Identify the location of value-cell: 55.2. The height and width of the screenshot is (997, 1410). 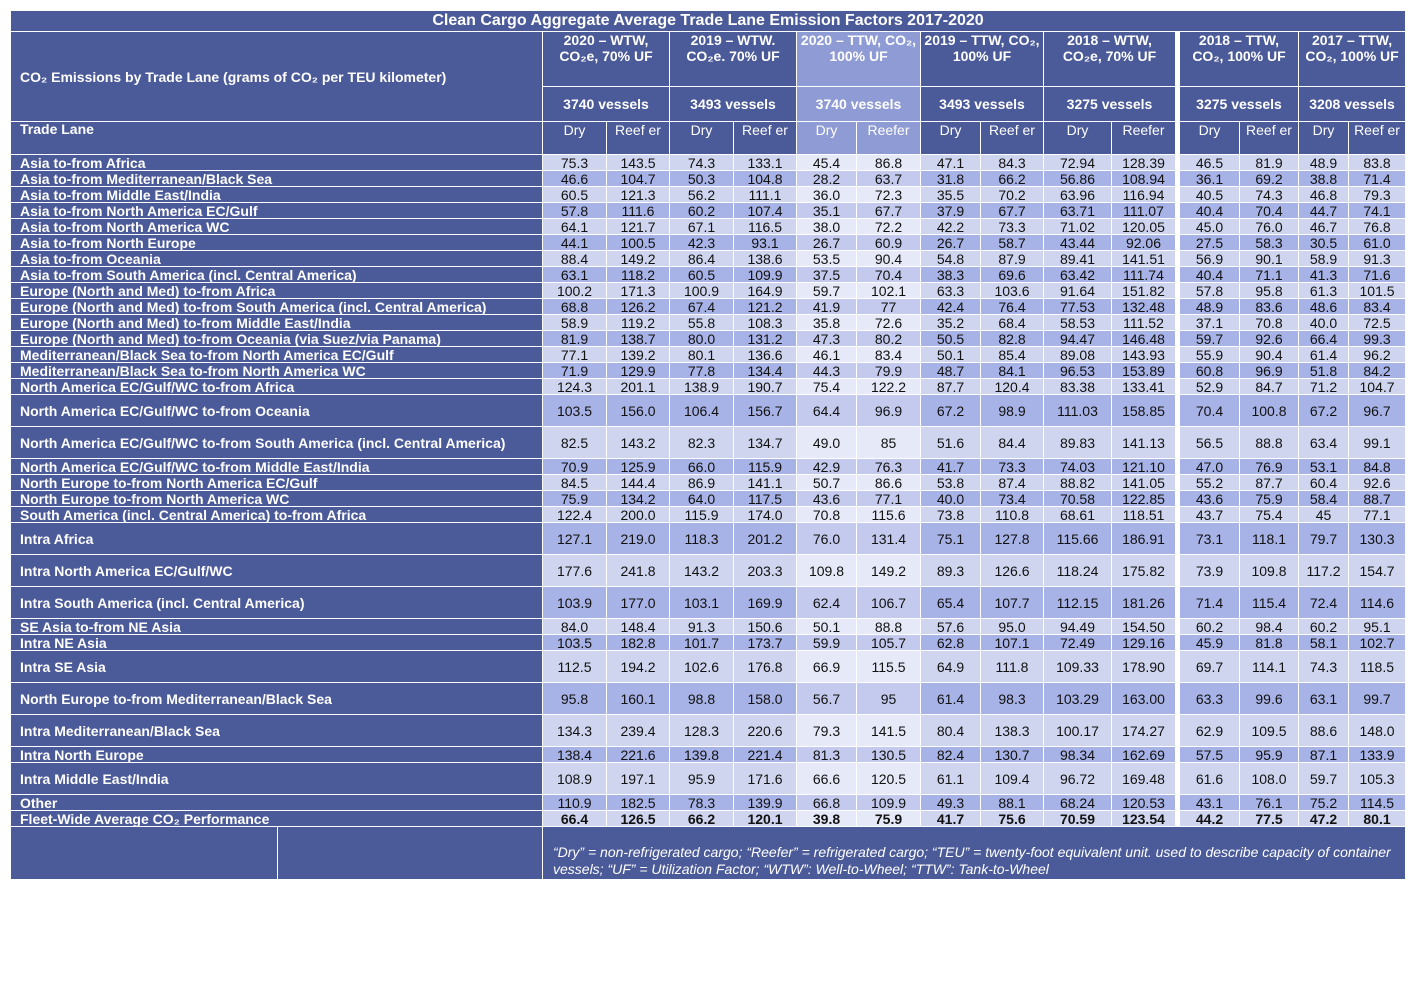
(1207, 482).